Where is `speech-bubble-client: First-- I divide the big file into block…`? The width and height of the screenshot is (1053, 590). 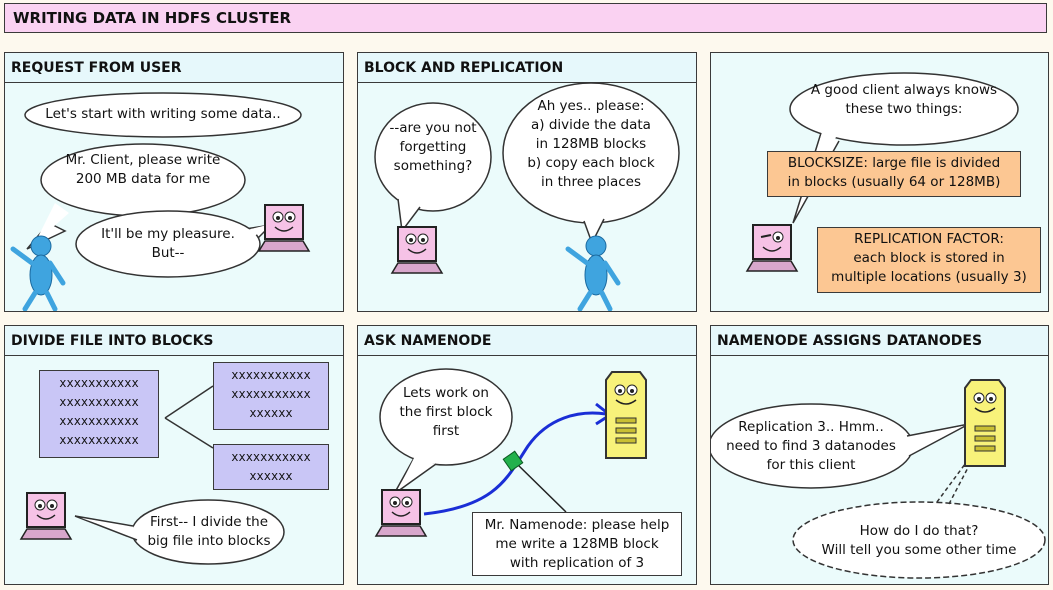 speech-bubble-client: First-- I divide the big file into block… is located at coordinates (209, 531).